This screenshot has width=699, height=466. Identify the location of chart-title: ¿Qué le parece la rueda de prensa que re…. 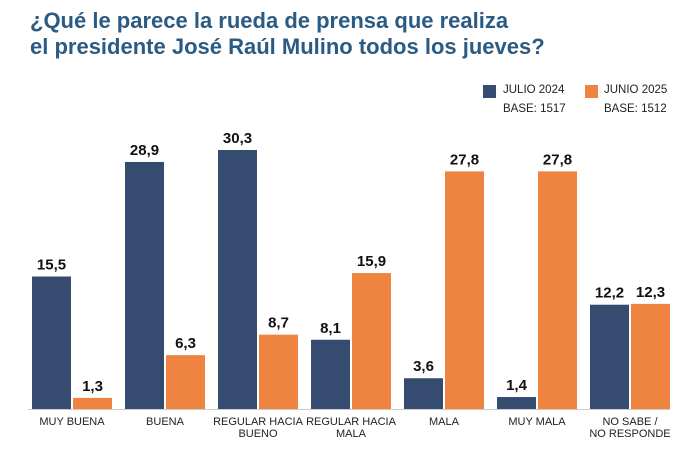
(350, 34).